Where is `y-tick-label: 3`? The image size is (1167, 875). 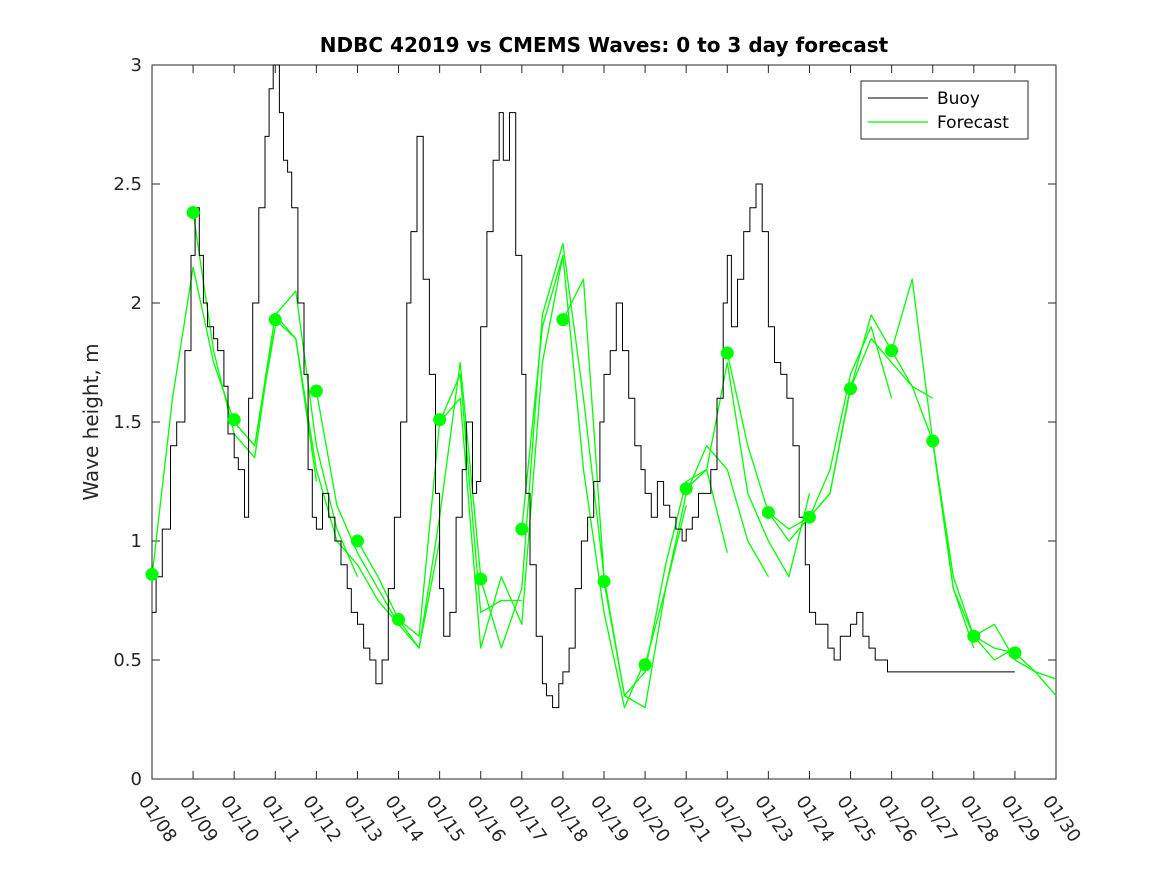
y-tick-label: 3 is located at coordinates (136, 65).